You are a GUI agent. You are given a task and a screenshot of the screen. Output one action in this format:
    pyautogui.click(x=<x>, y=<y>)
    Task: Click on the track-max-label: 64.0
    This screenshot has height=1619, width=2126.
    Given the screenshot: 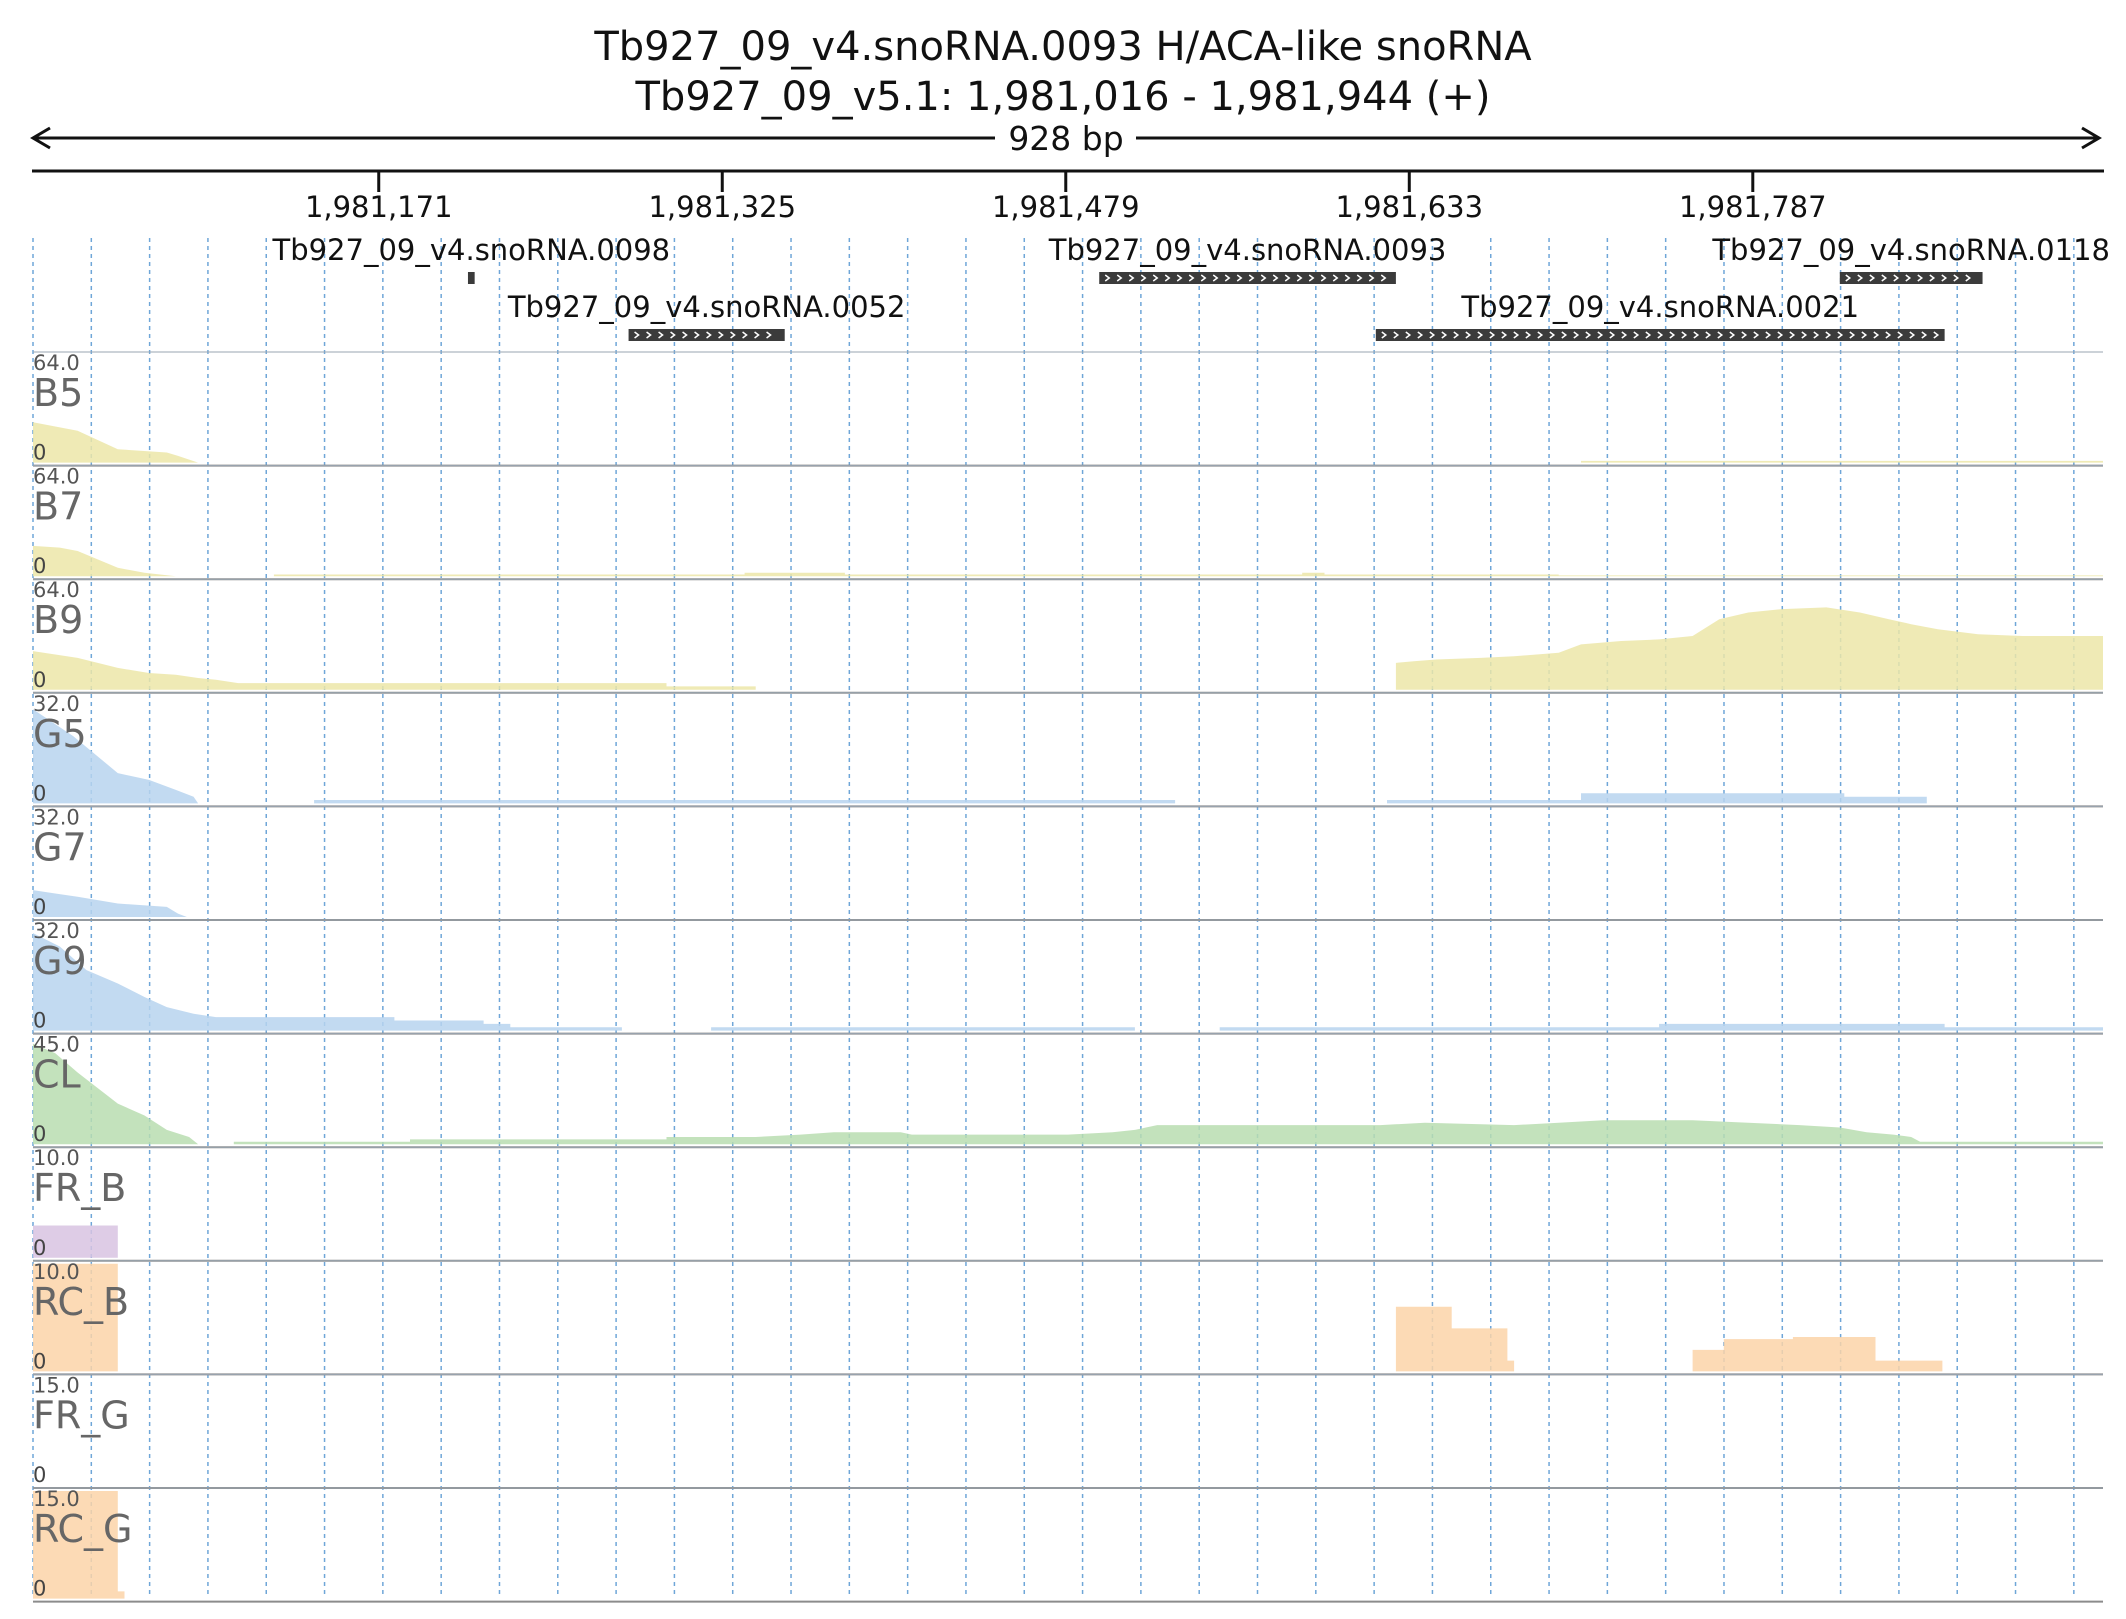 What is the action you would take?
    pyautogui.click(x=56, y=363)
    